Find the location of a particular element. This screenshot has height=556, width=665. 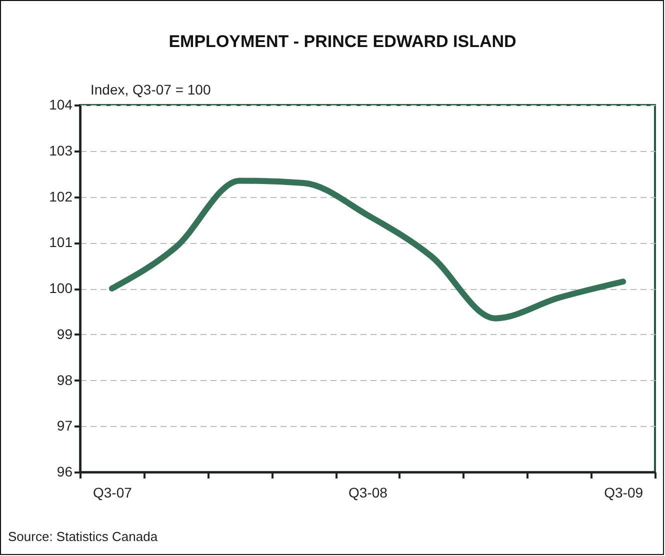

y-tick-label: 100 is located at coordinates (61, 288).